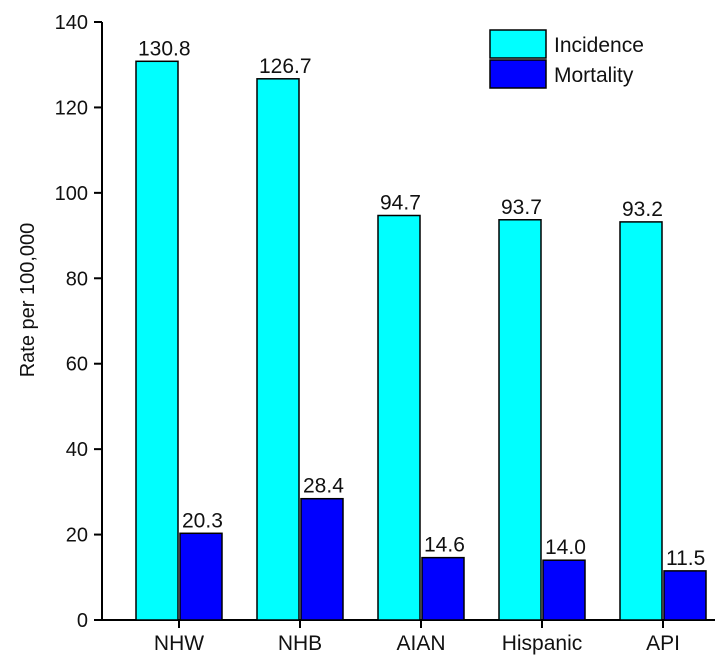 The height and width of the screenshot is (659, 715). What do you see at coordinates (518, 74) in the screenshot?
I see `legend-swatch-mortality` at bounding box center [518, 74].